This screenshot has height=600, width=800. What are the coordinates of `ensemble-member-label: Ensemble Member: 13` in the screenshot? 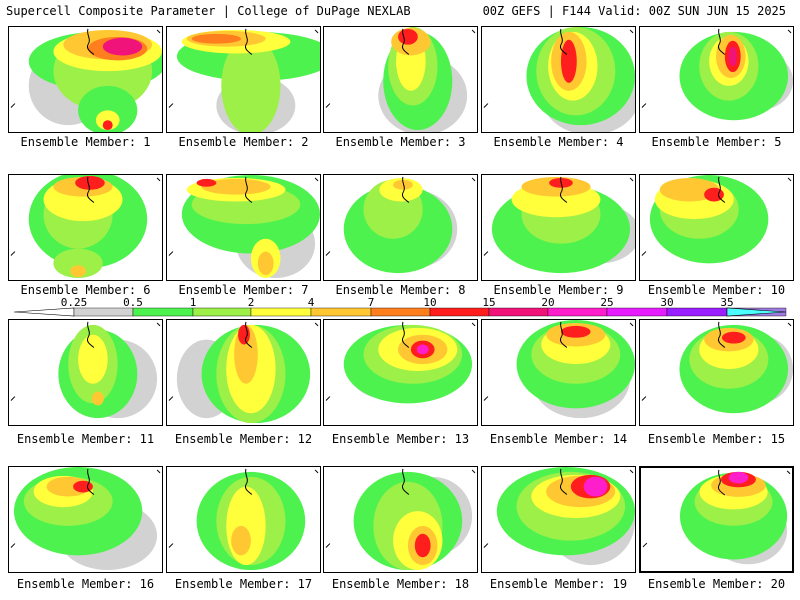 It's located at (400, 439).